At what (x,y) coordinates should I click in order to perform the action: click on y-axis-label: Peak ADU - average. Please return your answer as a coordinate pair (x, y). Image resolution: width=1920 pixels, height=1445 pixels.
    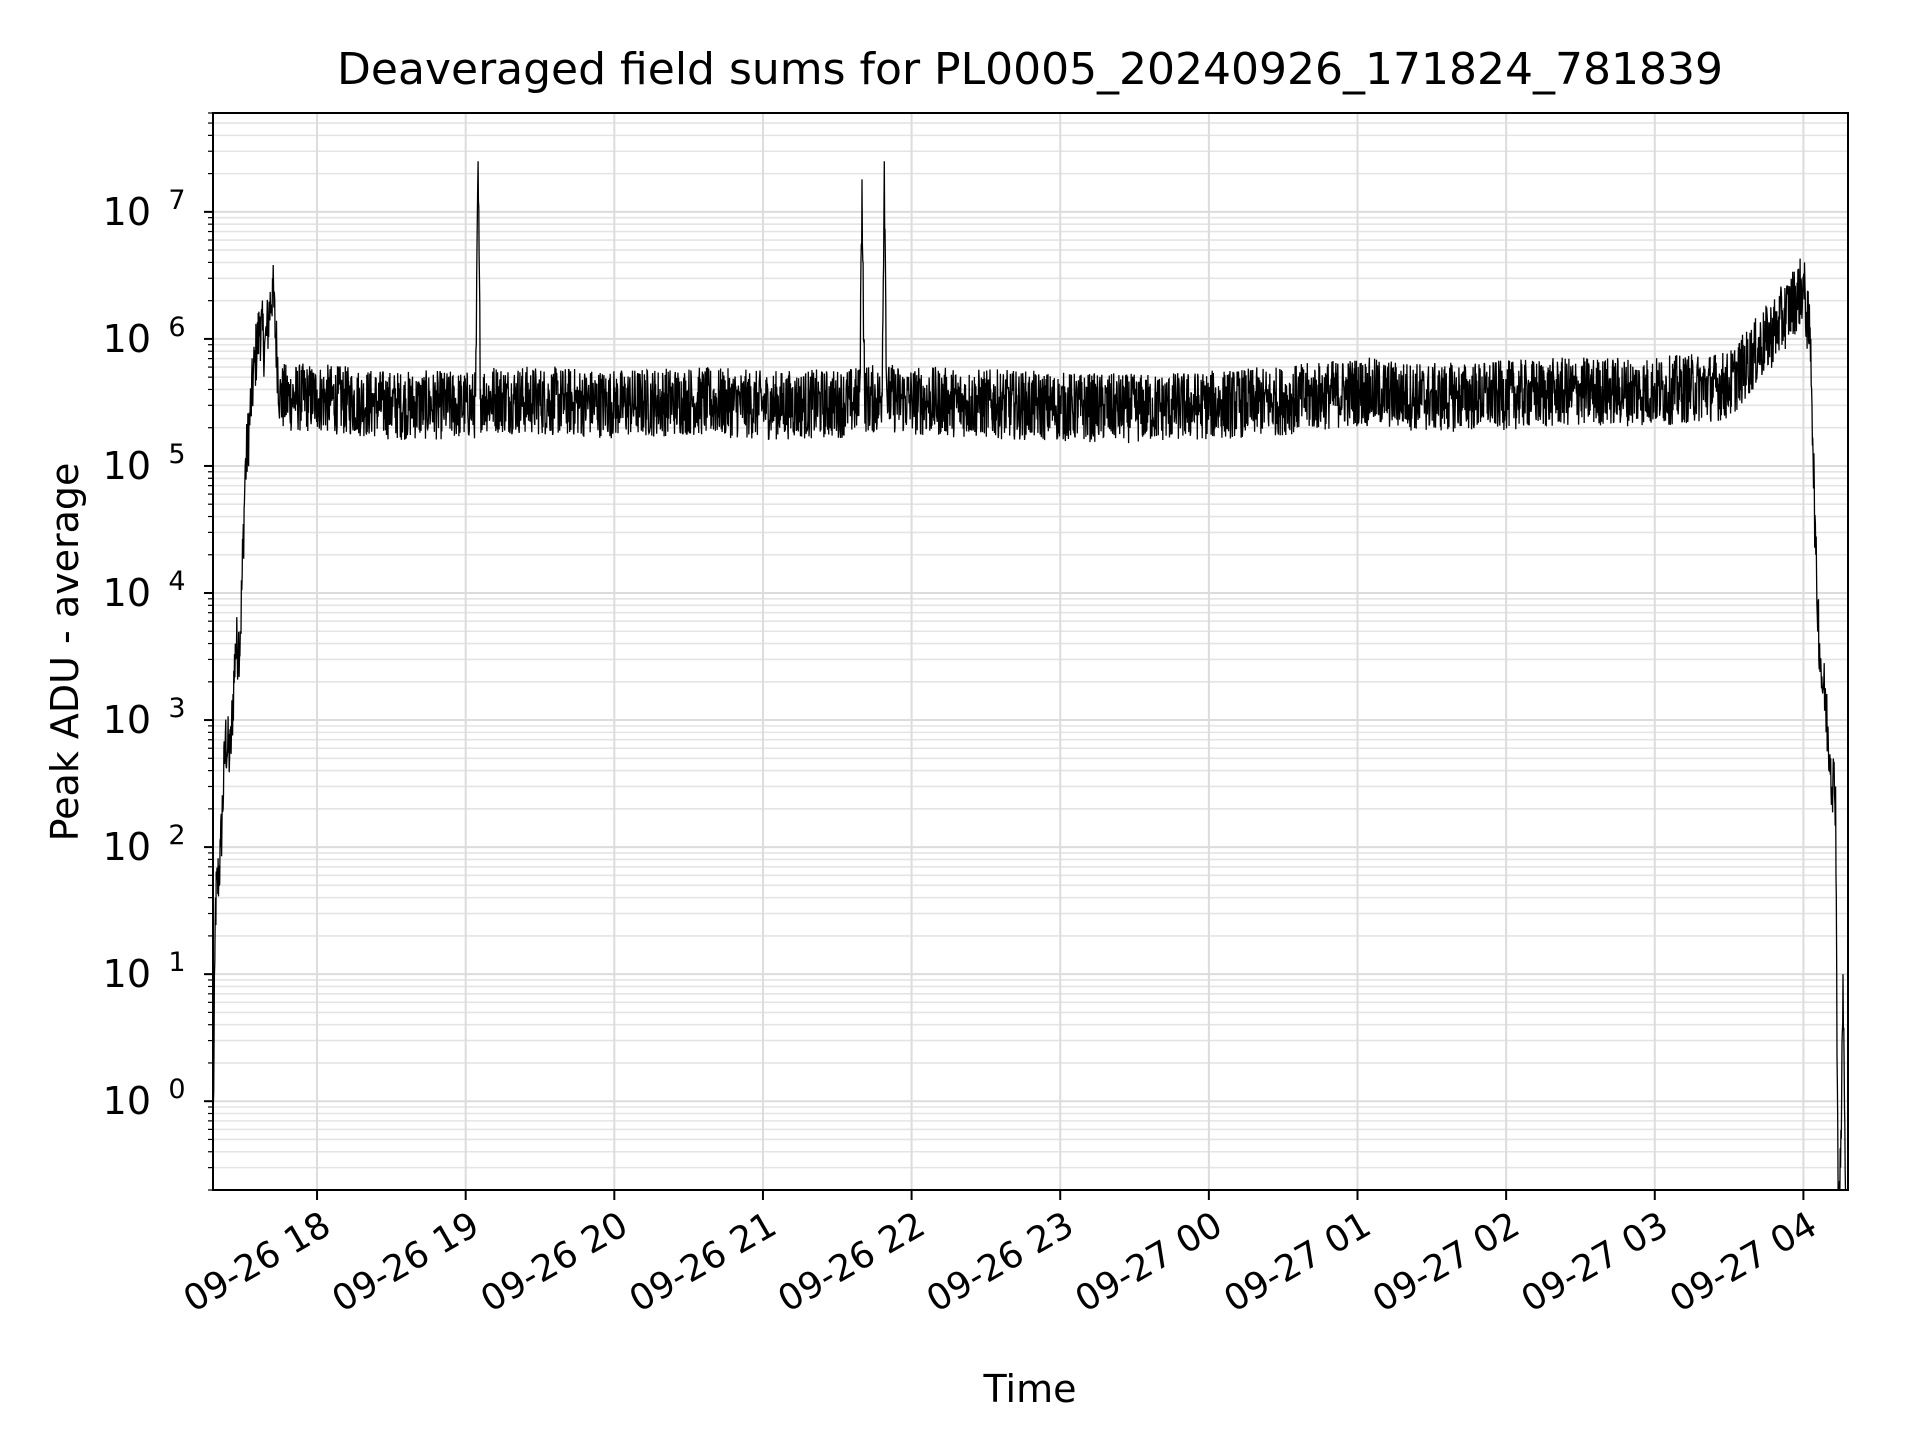
    Looking at the image, I should click on (65, 652).